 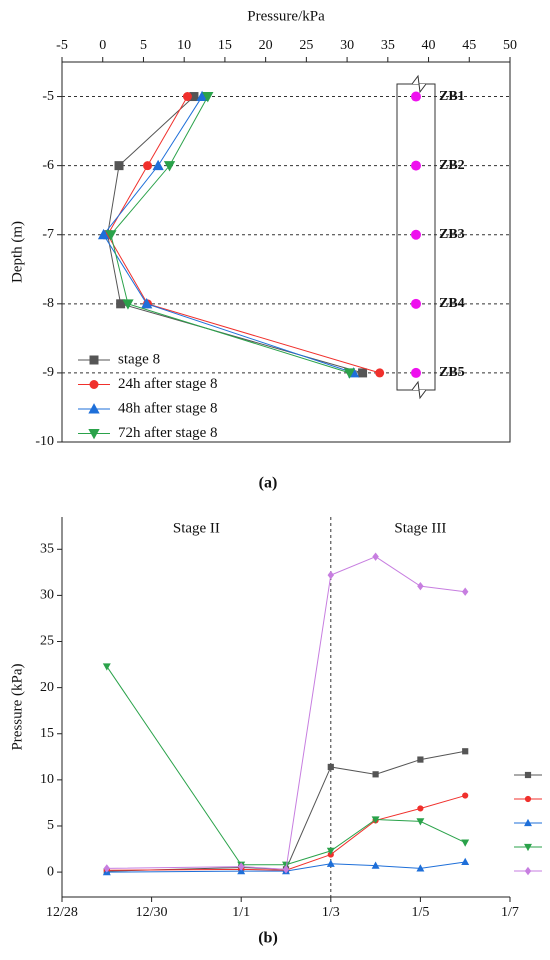 I want to click on x-tick-label: -5, so click(x=62, y=45).